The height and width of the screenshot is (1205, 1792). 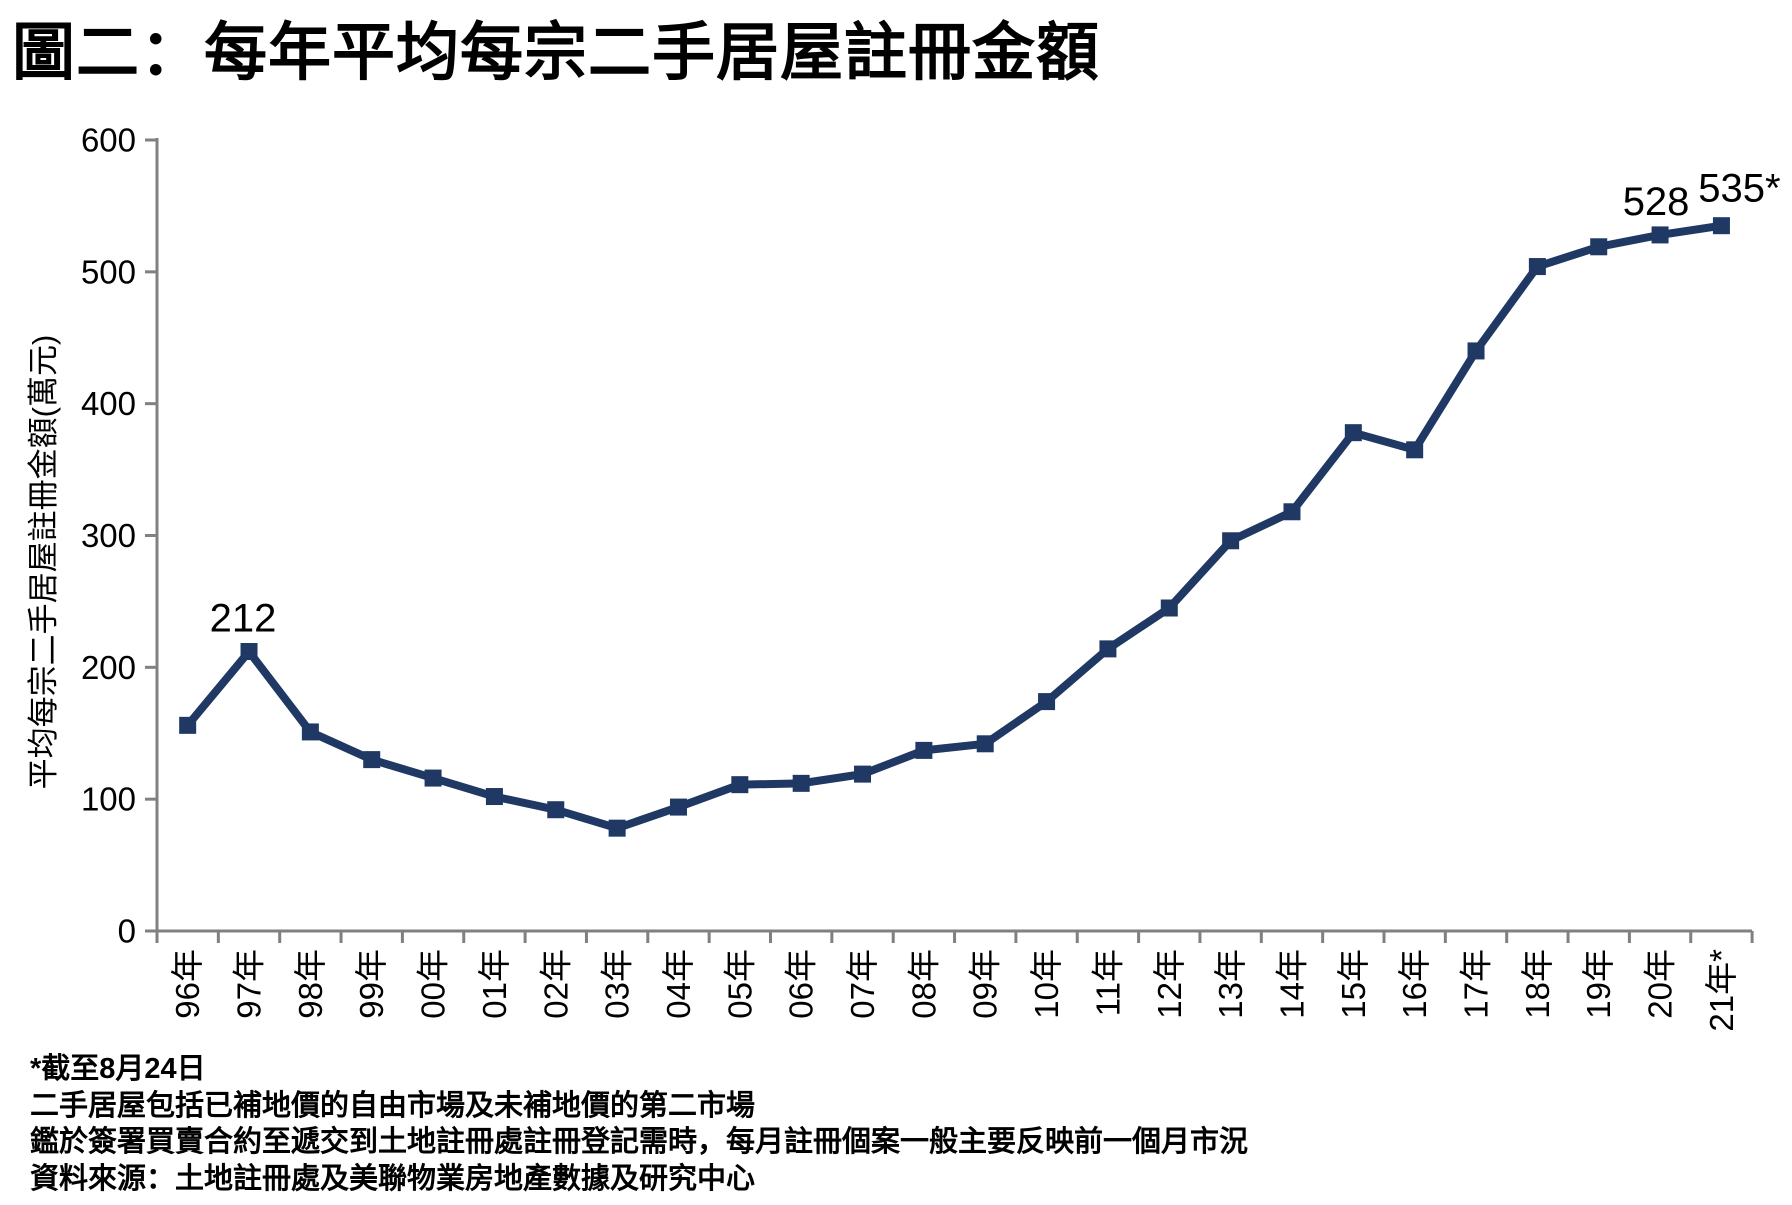 What do you see at coordinates (187, 984) in the screenshot?
I see `x-tick-label: 96年` at bounding box center [187, 984].